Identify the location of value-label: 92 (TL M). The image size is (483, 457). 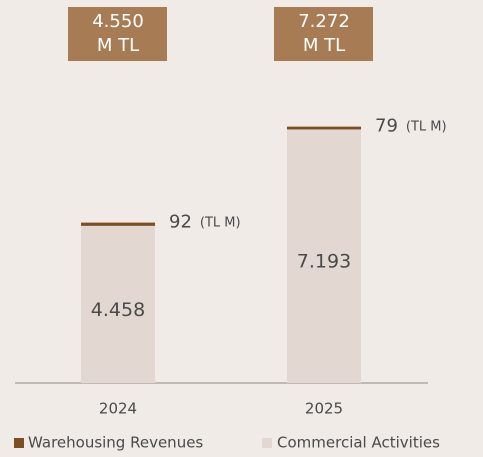
(205, 222).